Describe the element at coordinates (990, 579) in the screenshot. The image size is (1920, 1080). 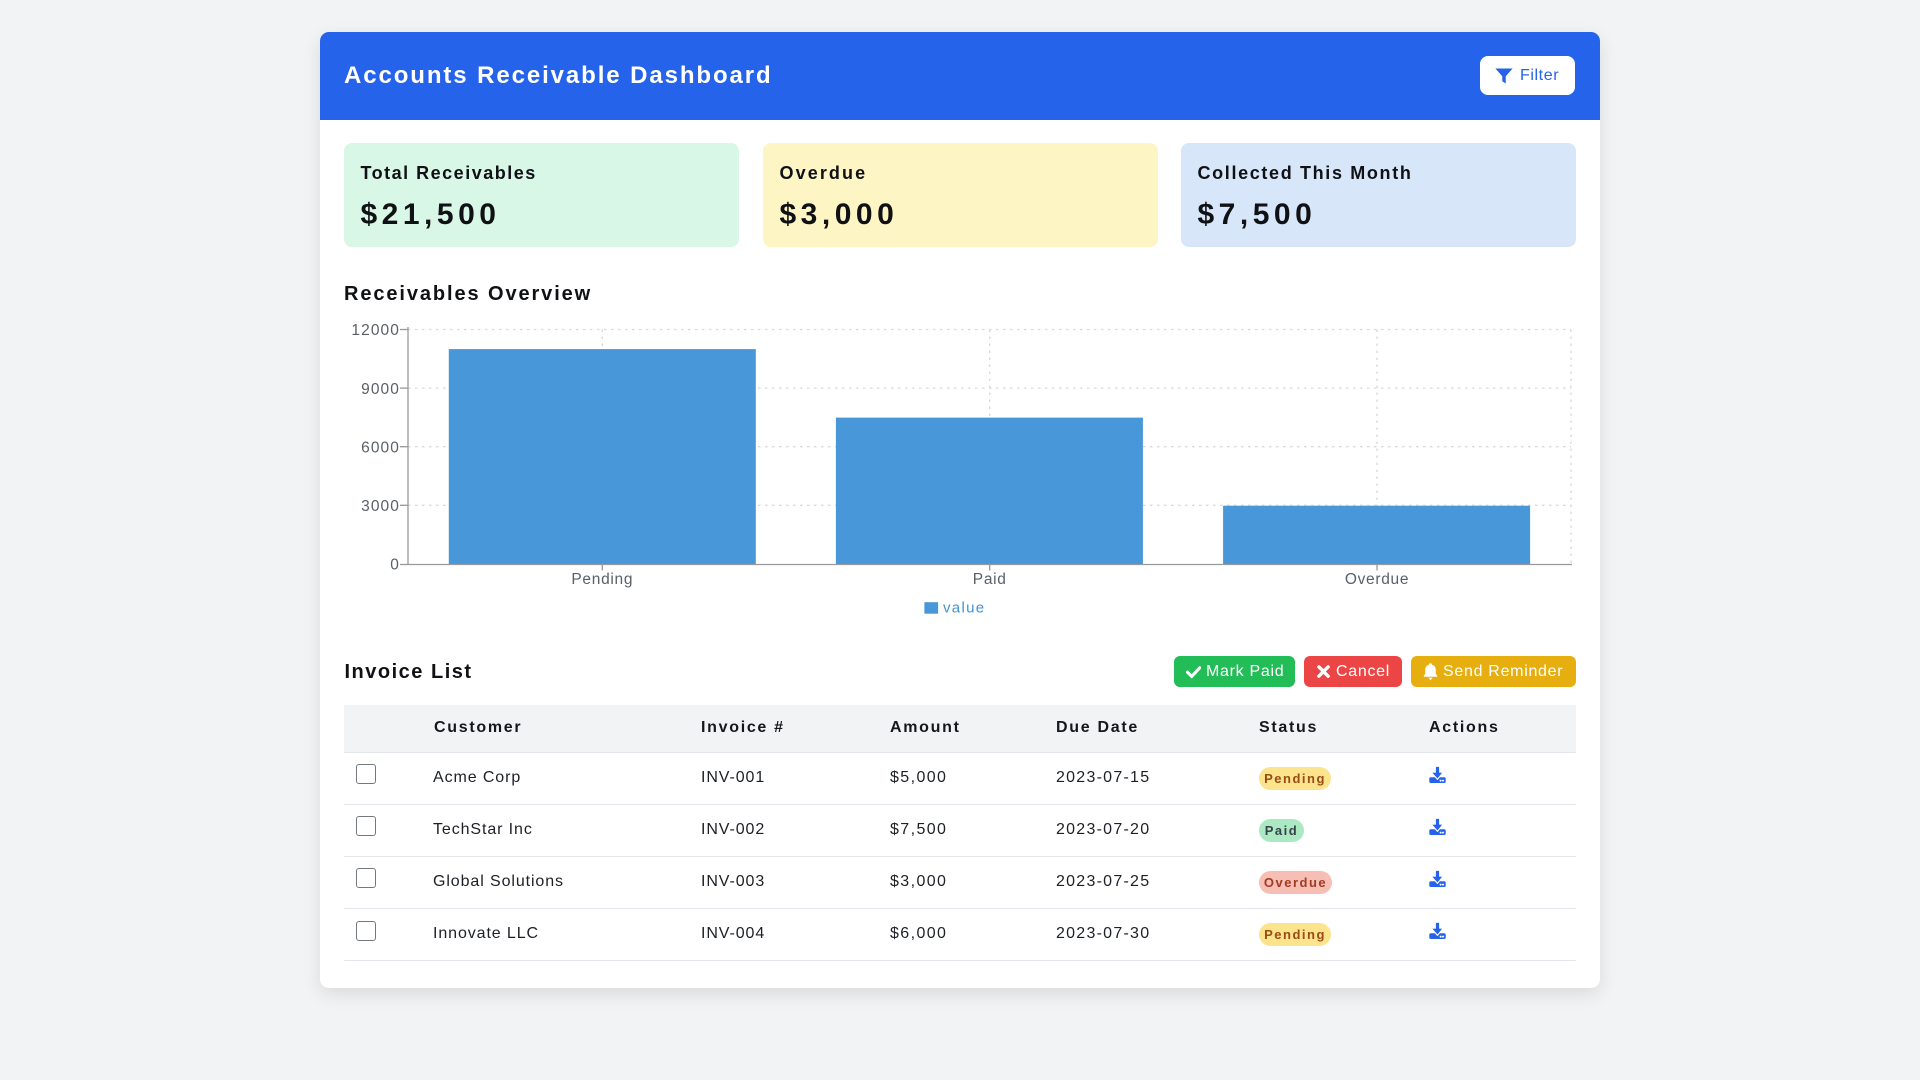
I see `svg-text: Paid` at that location.